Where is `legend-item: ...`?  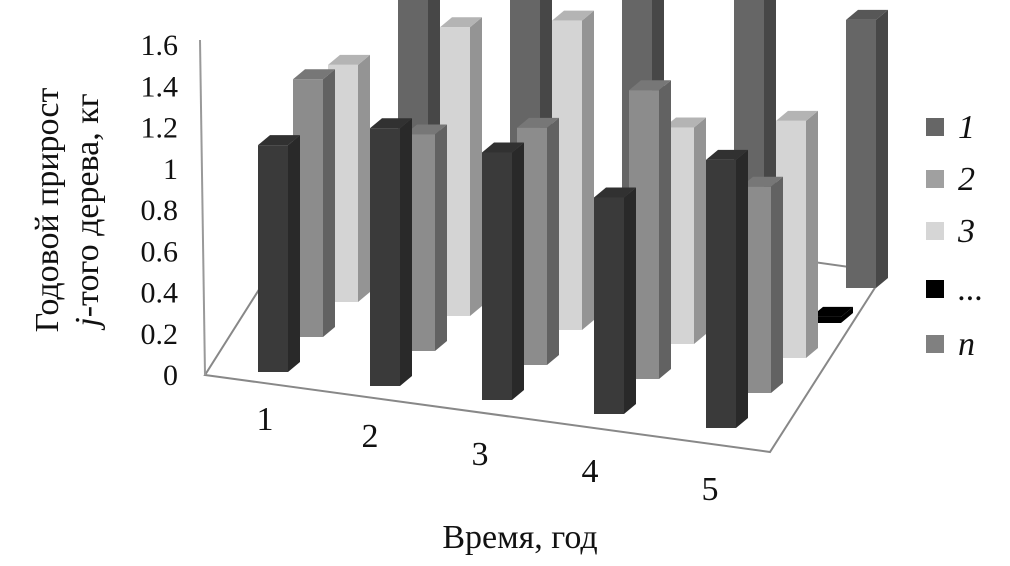 legend-item: ... is located at coordinates (955, 289).